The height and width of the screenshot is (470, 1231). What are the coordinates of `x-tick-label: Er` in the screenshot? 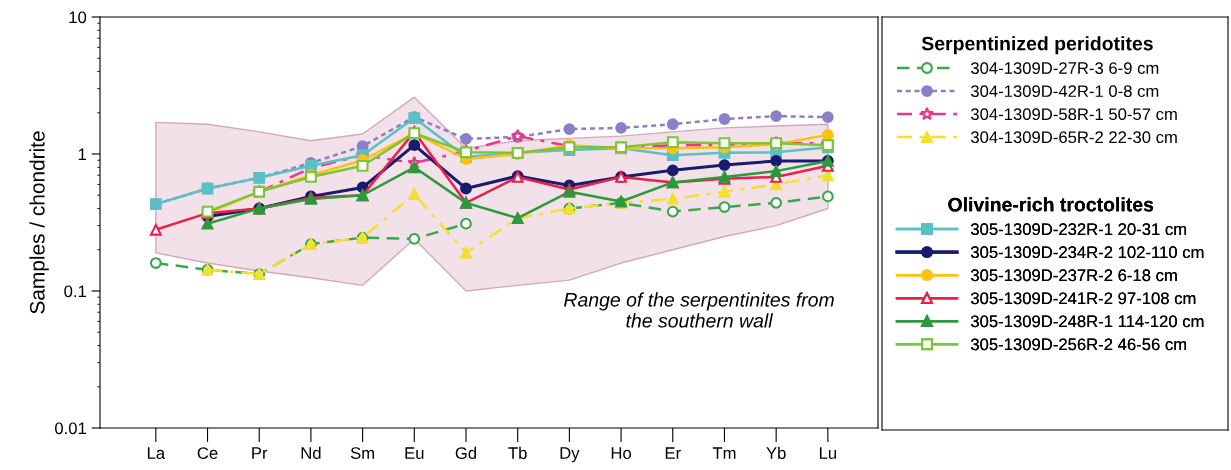 It's located at (673, 453).